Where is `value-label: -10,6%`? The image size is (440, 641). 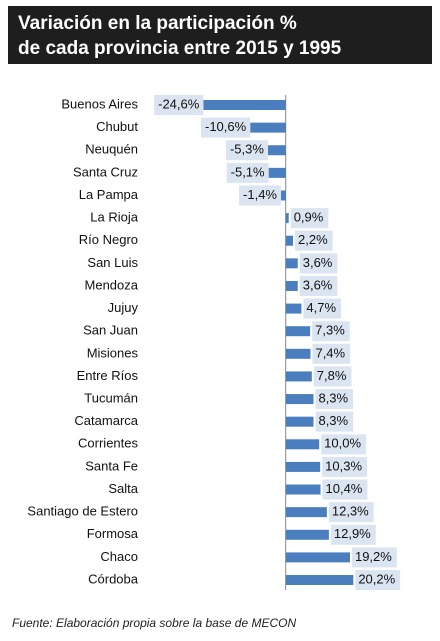 value-label: -10,6% is located at coordinates (226, 126).